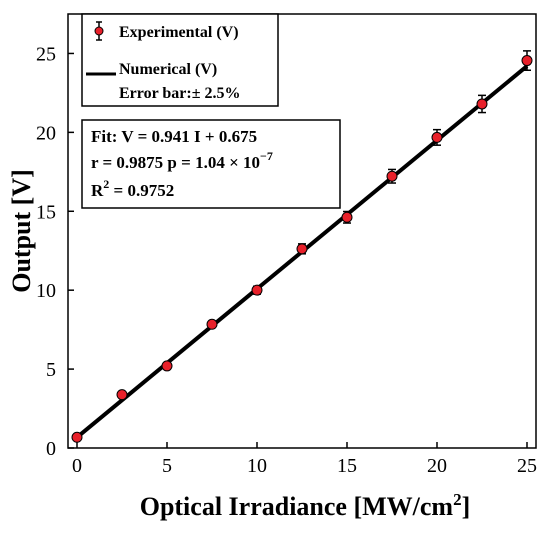 This screenshot has height=537, width=550. I want to click on legend-label-experimental: Experimental (V), so click(179, 32).